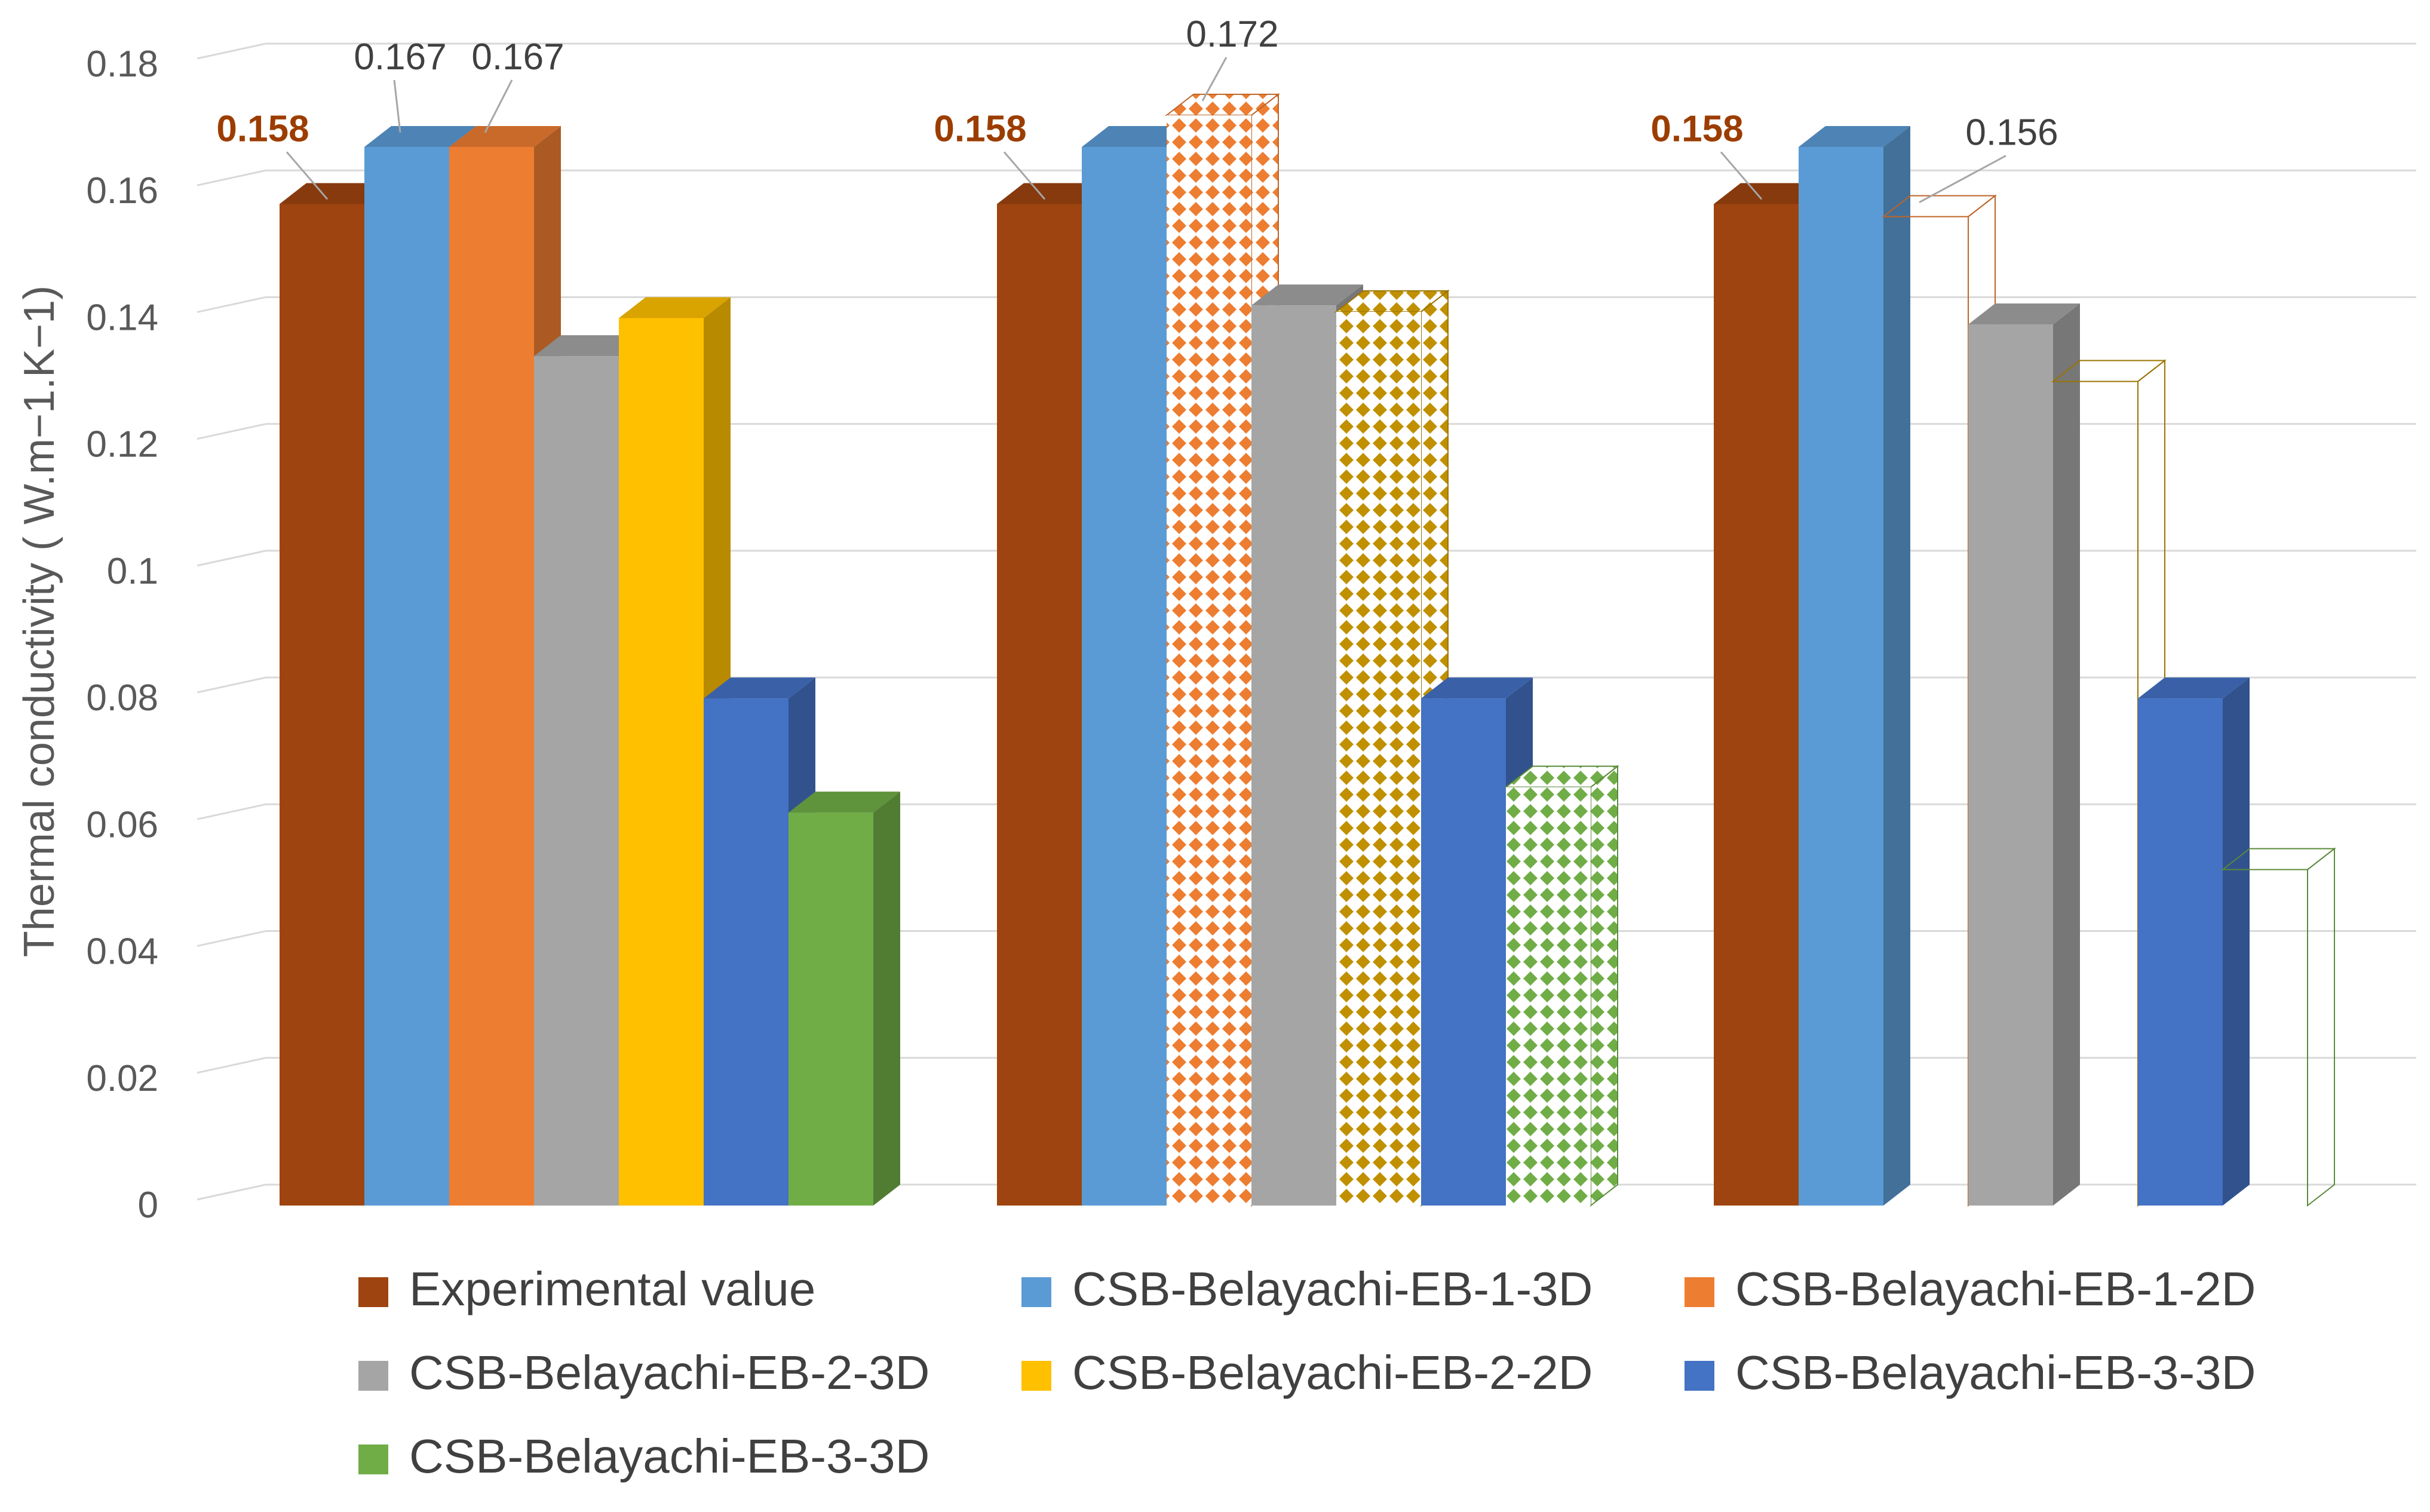  Describe the element at coordinates (132, 571) in the screenshot. I see `y-tick-label: 0.1` at that location.